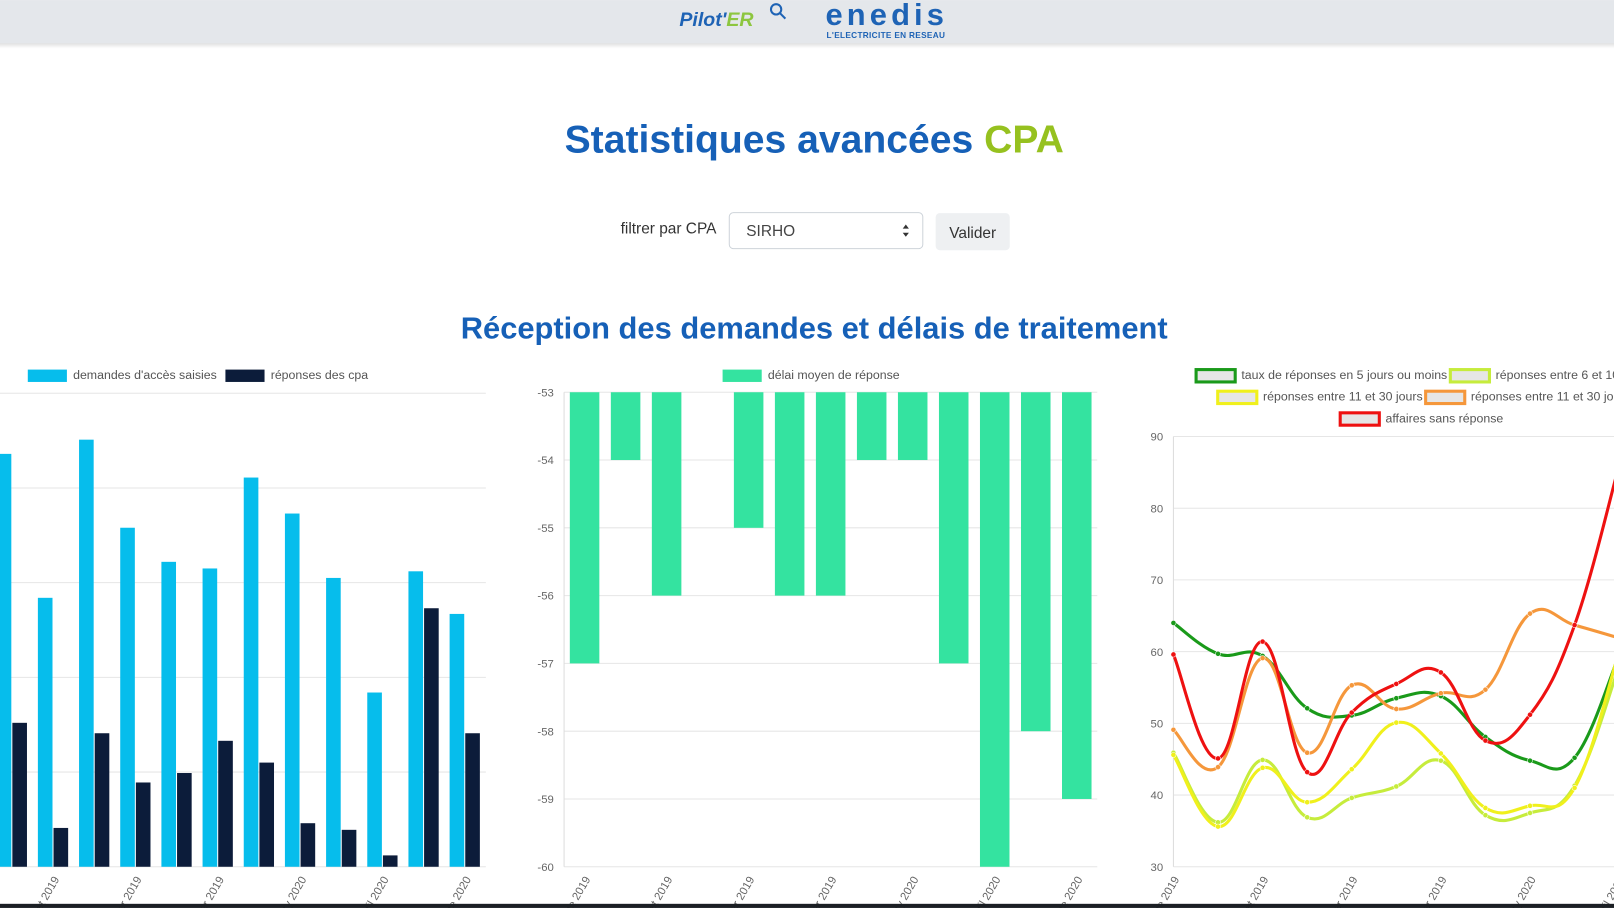 The height and width of the screenshot is (908, 1614). I want to click on legend-label: taux de réponses en 5 jours ou moins, so click(1344, 375).